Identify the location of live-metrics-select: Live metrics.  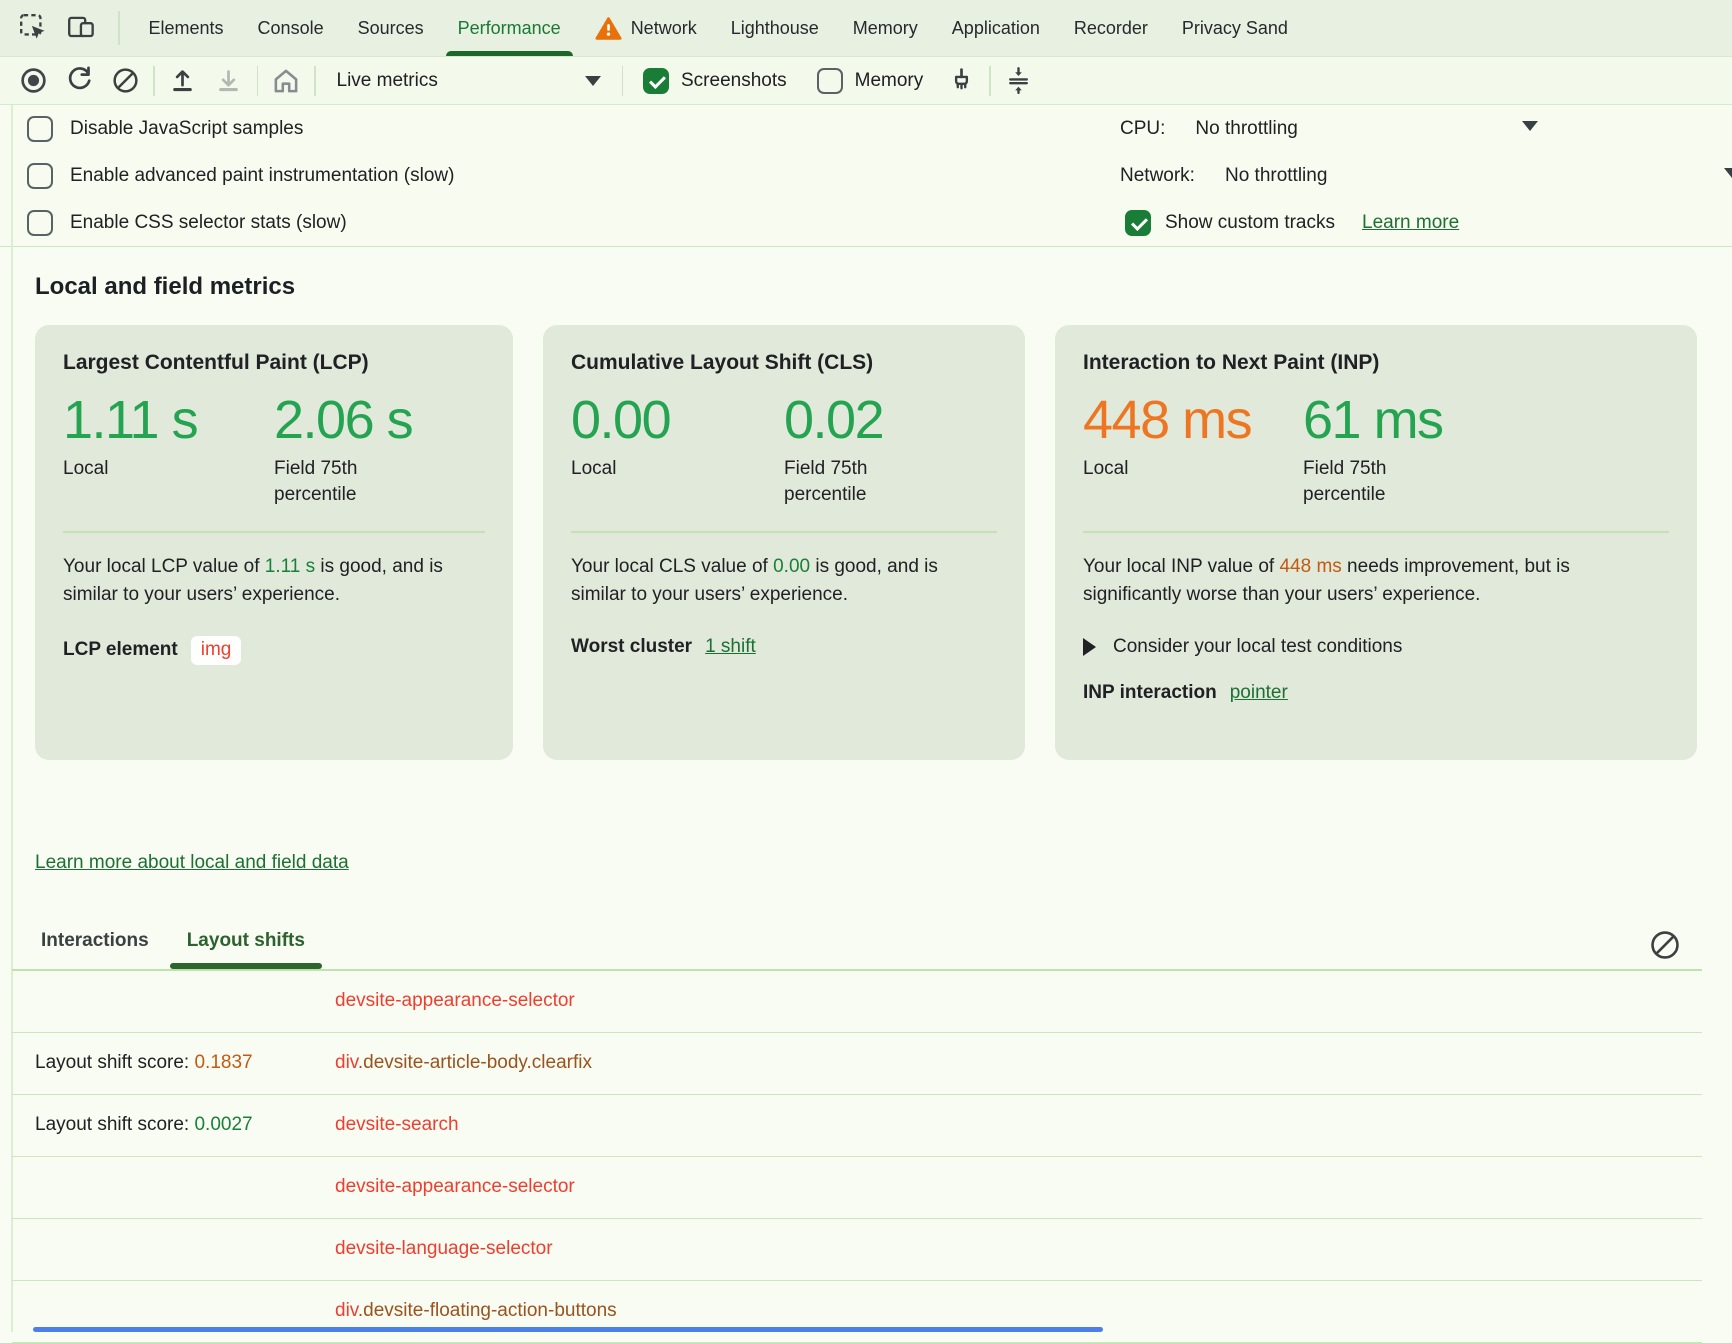
(469, 81).